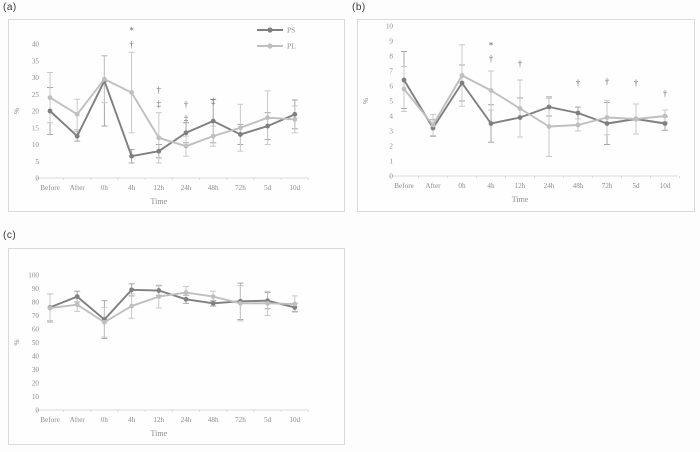 This screenshot has height=452, width=700. Describe the element at coordinates (294, 420) in the screenshot. I see `x-tick-label: 10d` at that location.